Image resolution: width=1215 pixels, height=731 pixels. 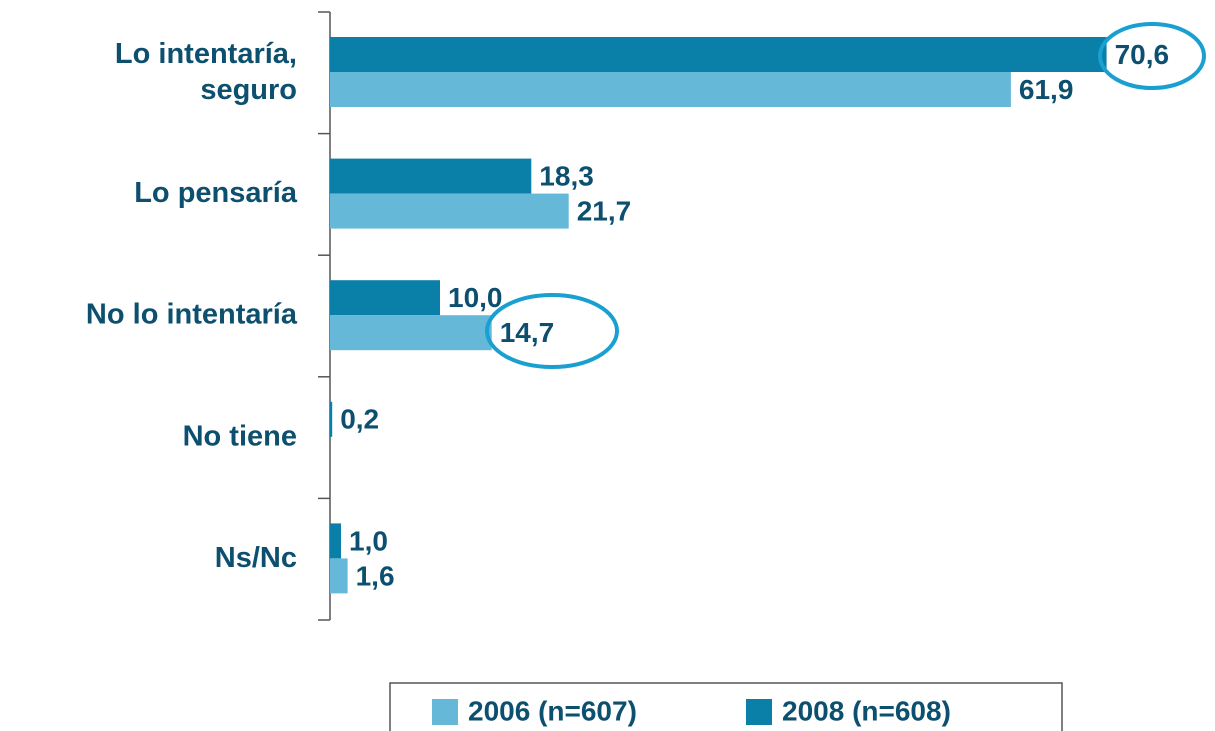 I want to click on data-label: 10,0, so click(x=475, y=297).